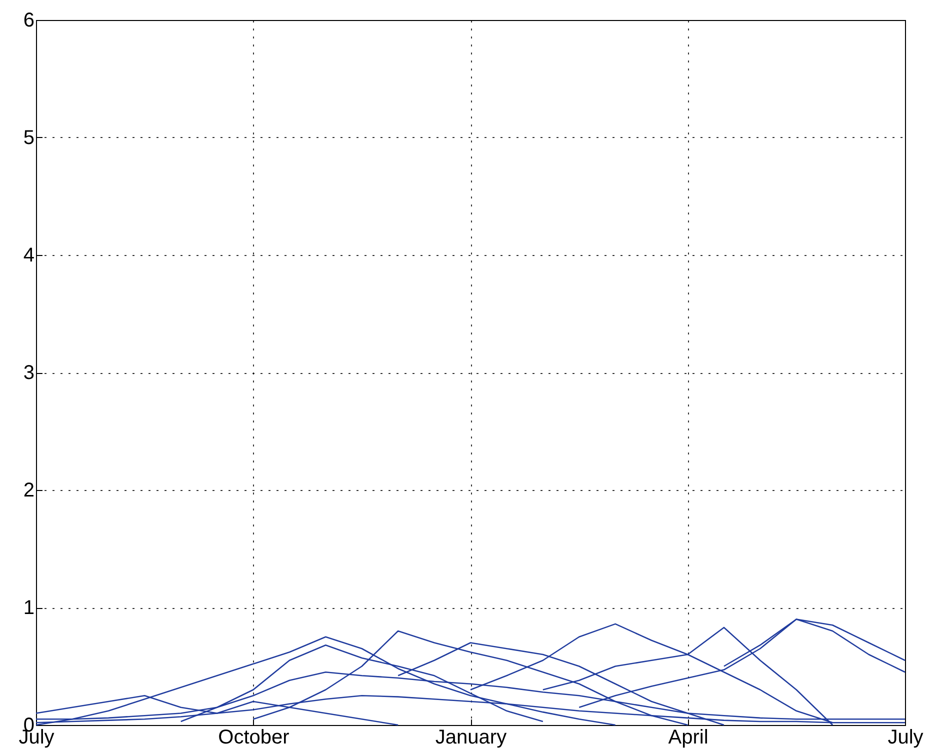 This screenshot has width=937, height=753. I want to click on x-tick-label: January, so click(471, 737).